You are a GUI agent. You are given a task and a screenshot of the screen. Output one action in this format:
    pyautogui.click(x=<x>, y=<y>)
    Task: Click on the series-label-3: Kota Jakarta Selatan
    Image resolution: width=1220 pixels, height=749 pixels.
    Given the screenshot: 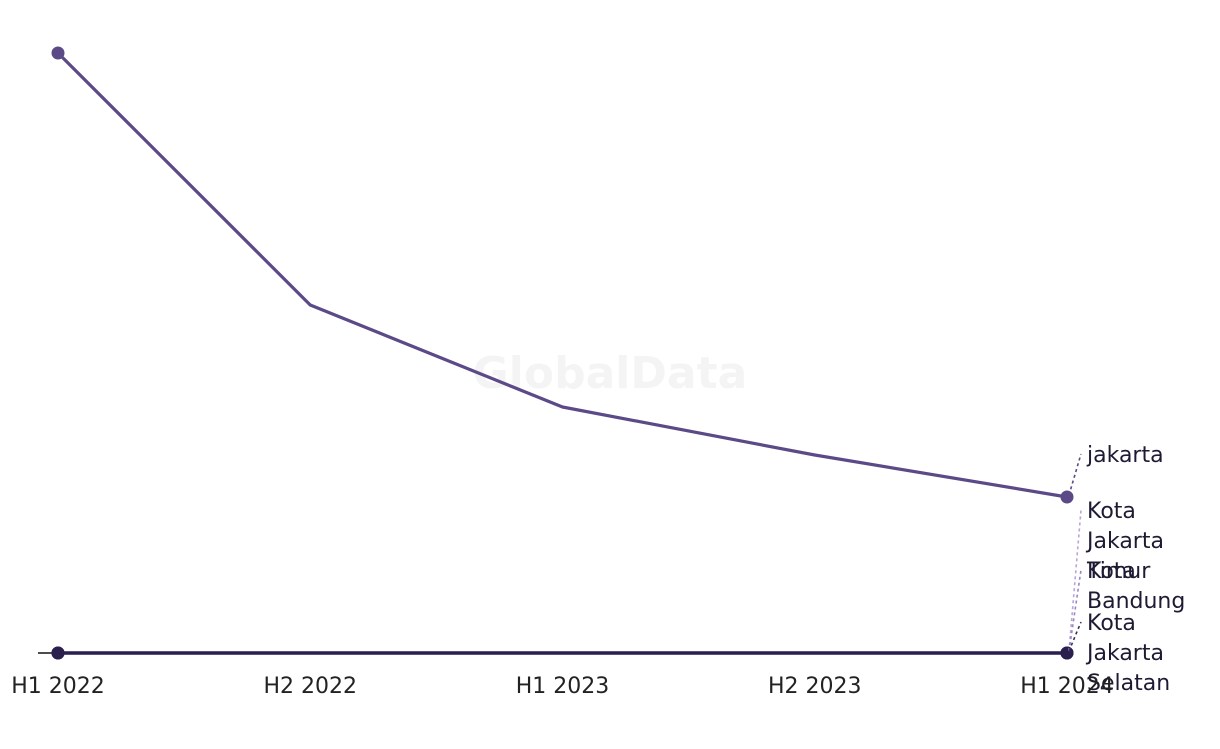 What is the action you would take?
    pyautogui.click(x=1127, y=653)
    